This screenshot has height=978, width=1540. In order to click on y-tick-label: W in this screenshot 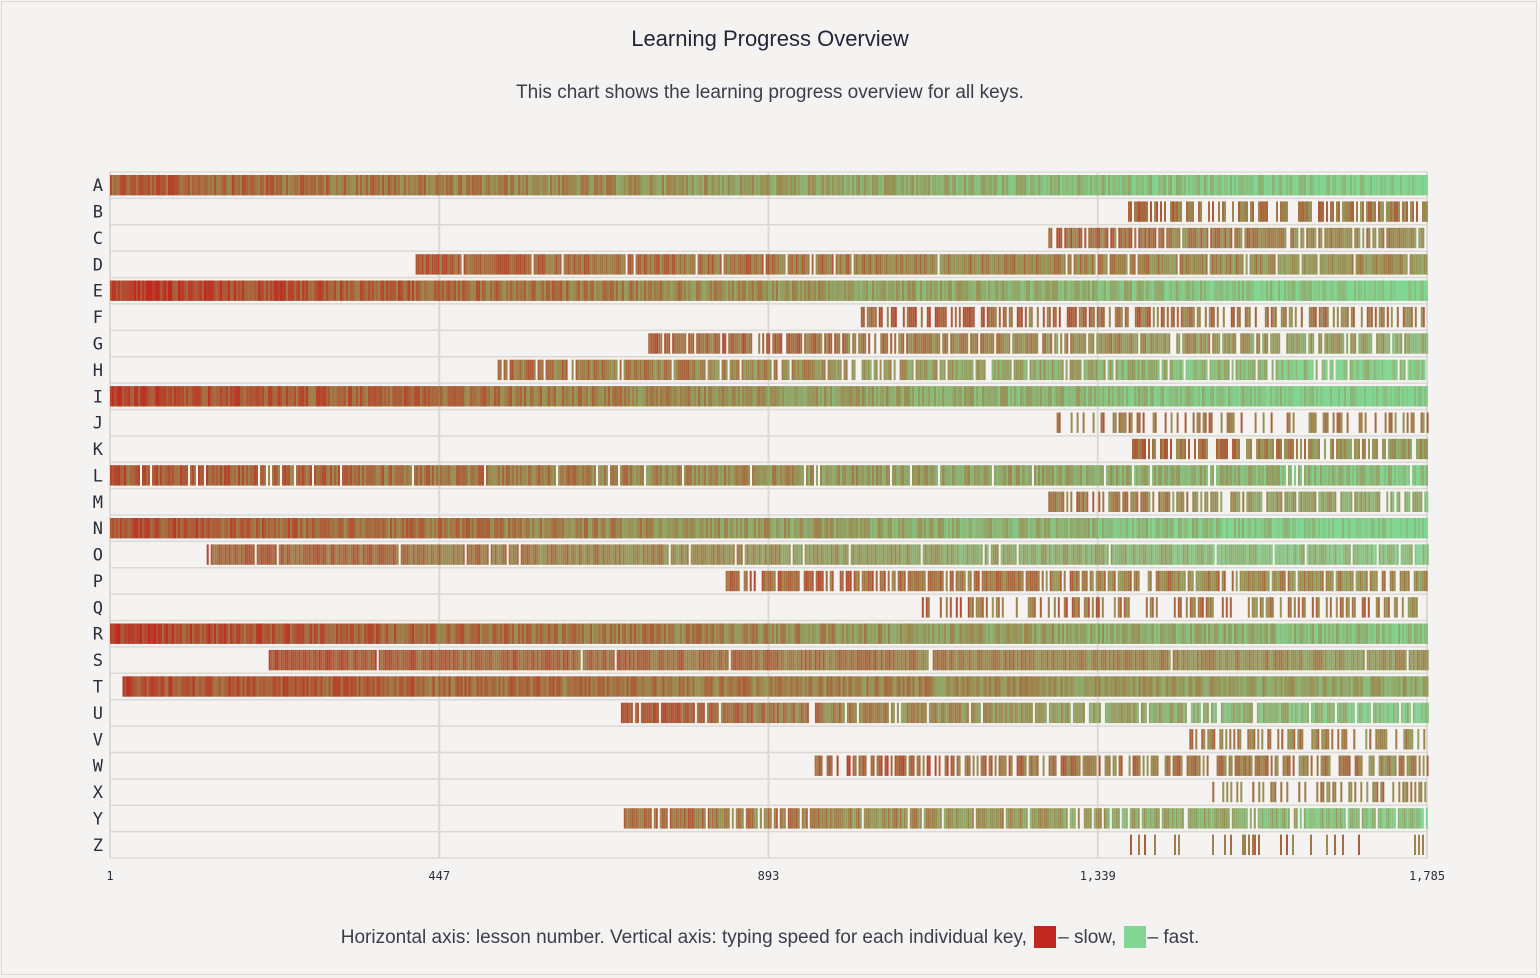, I will do `click(98, 767)`.